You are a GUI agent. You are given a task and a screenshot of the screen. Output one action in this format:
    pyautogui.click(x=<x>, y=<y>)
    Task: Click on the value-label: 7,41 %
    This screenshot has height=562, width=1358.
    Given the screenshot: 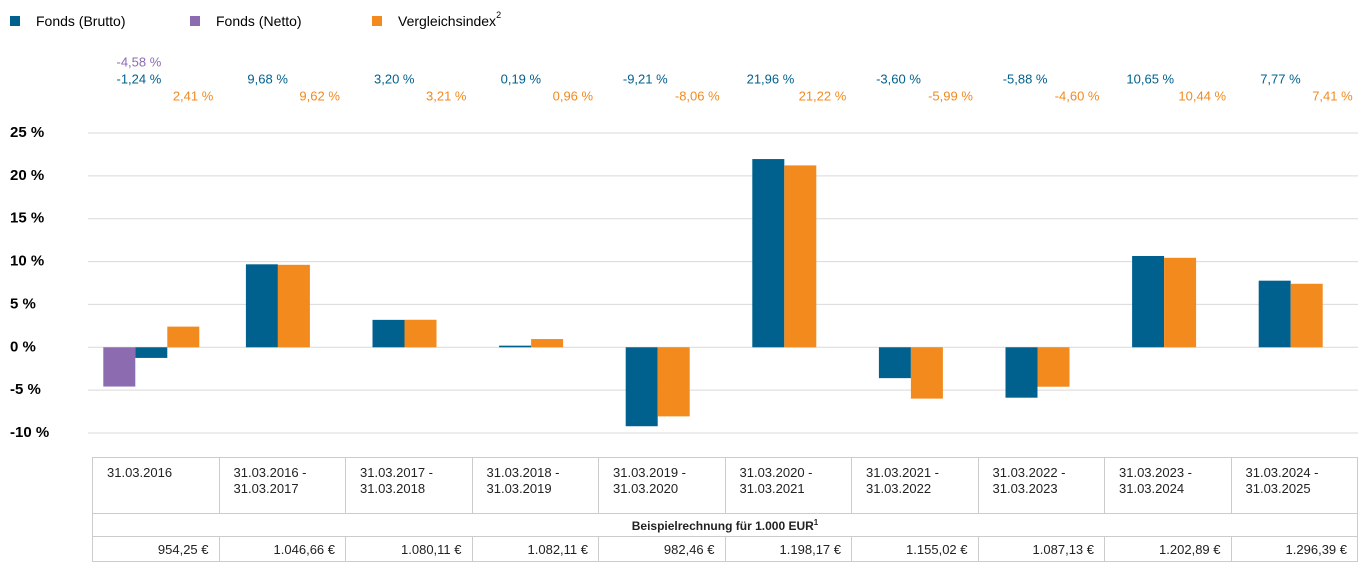 What is the action you would take?
    pyautogui.click(x=1332, y=95)
    